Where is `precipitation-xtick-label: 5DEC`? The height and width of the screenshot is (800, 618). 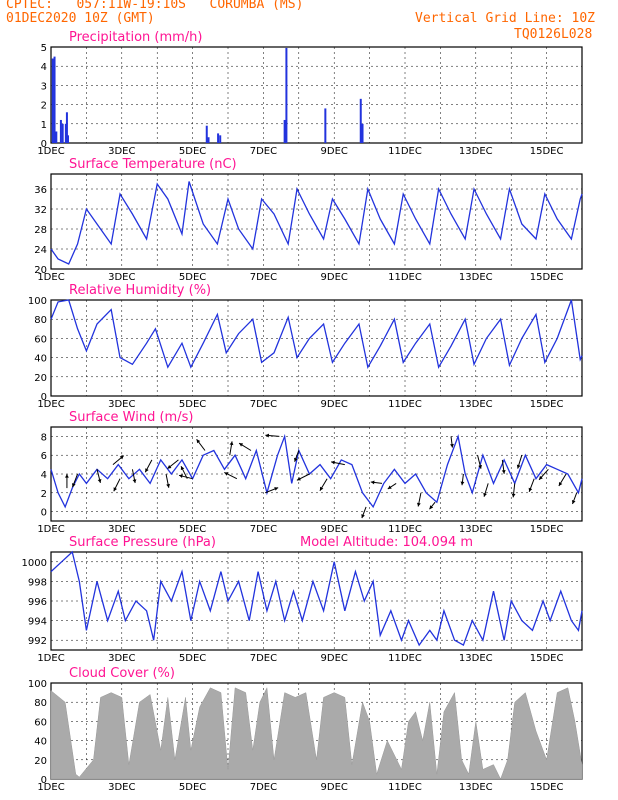
precipitation-xtick-label: 5DEC is located at coordinates (192, 151).